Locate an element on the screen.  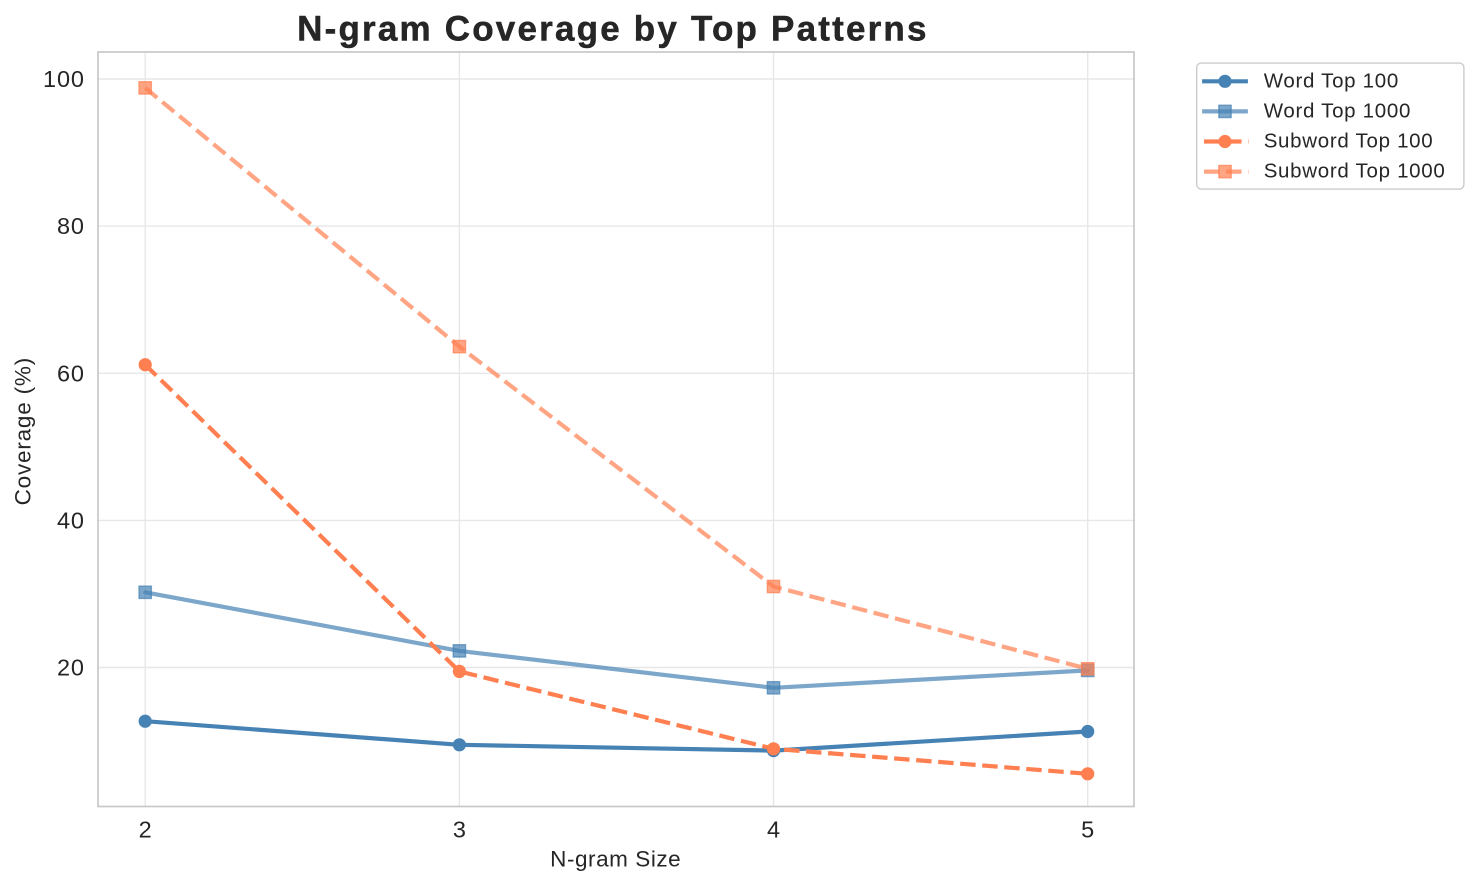
svg-text: Word Top 1000 is located at coordinates (1337, 111).